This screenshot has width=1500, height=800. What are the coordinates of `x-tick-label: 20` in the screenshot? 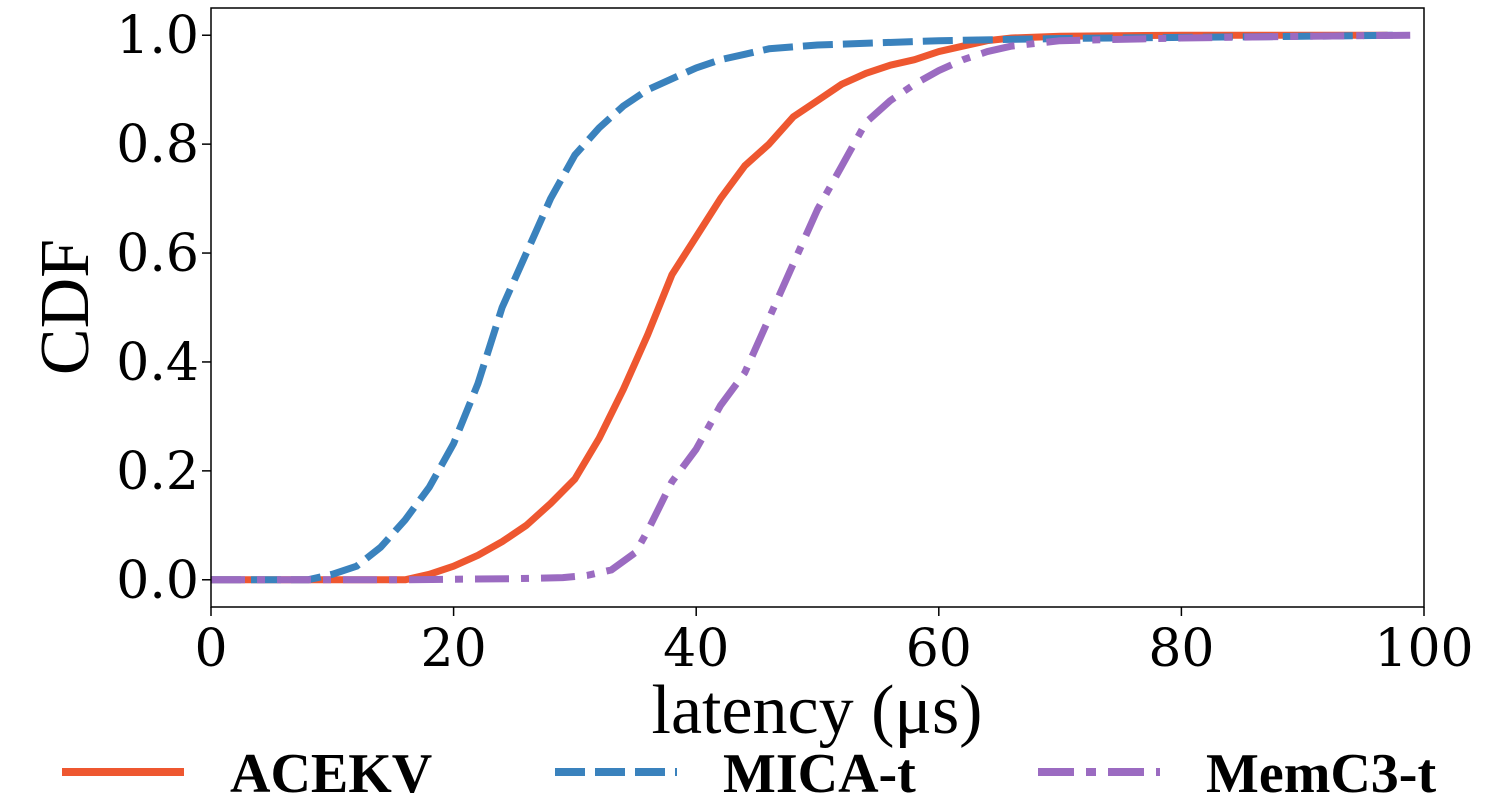 It's located at (454, 649).